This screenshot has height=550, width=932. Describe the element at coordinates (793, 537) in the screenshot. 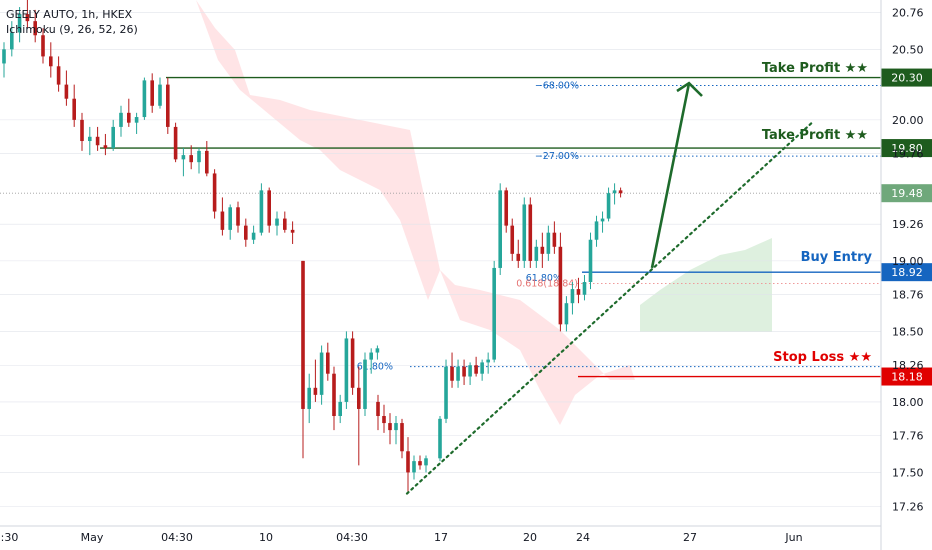

I see `time-tick-label: Jun` at that location.